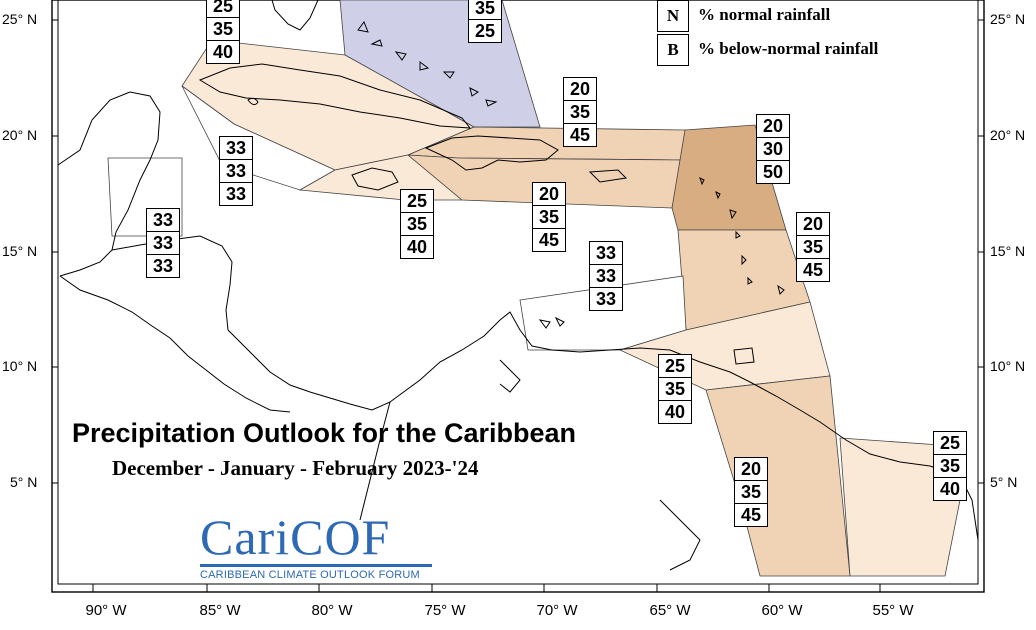 Image resolution: width=1036 pixels, height=630 pixels. I want to click on zone-box-belize: 33 33 33, so click(163, 243).